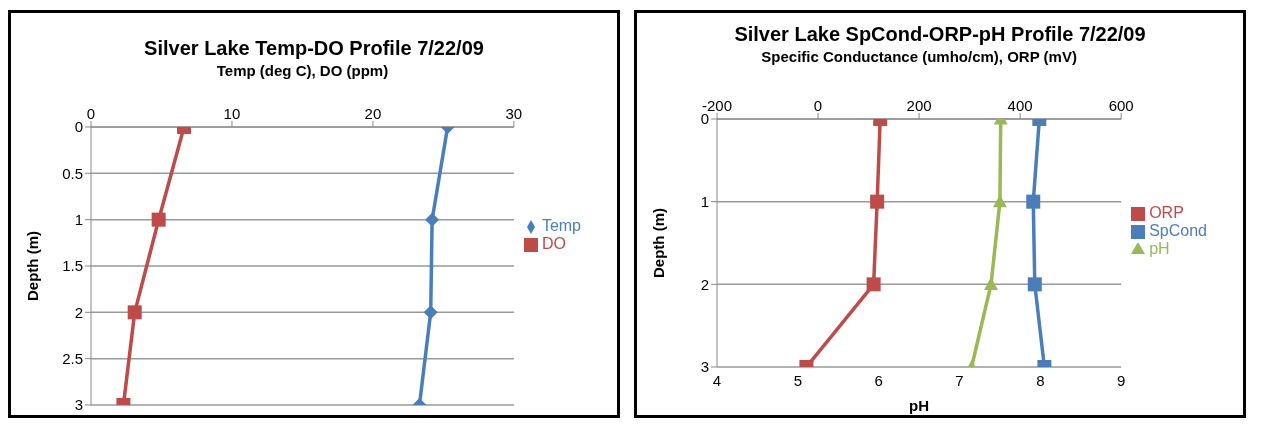 The height and width of the screenshot is (429, 1263). Describe the element at coordinates (302, 70) in the screenshot. I see `x-axis-title: Temp (deg C), DO (ppm)` at that location.